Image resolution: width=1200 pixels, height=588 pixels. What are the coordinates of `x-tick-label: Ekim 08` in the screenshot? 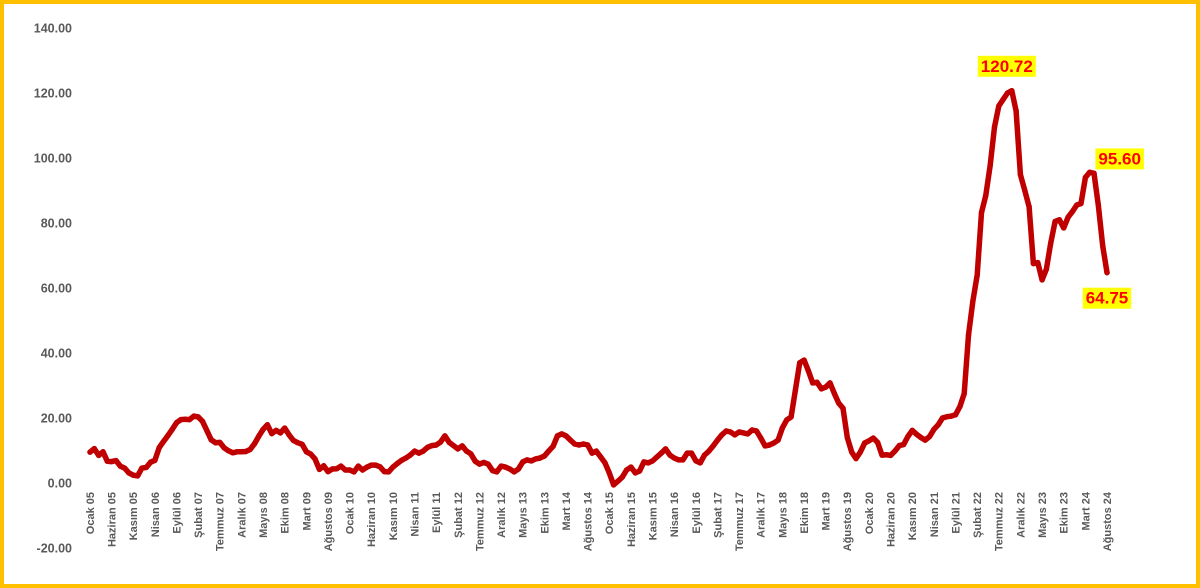 It's located at (286, 513).